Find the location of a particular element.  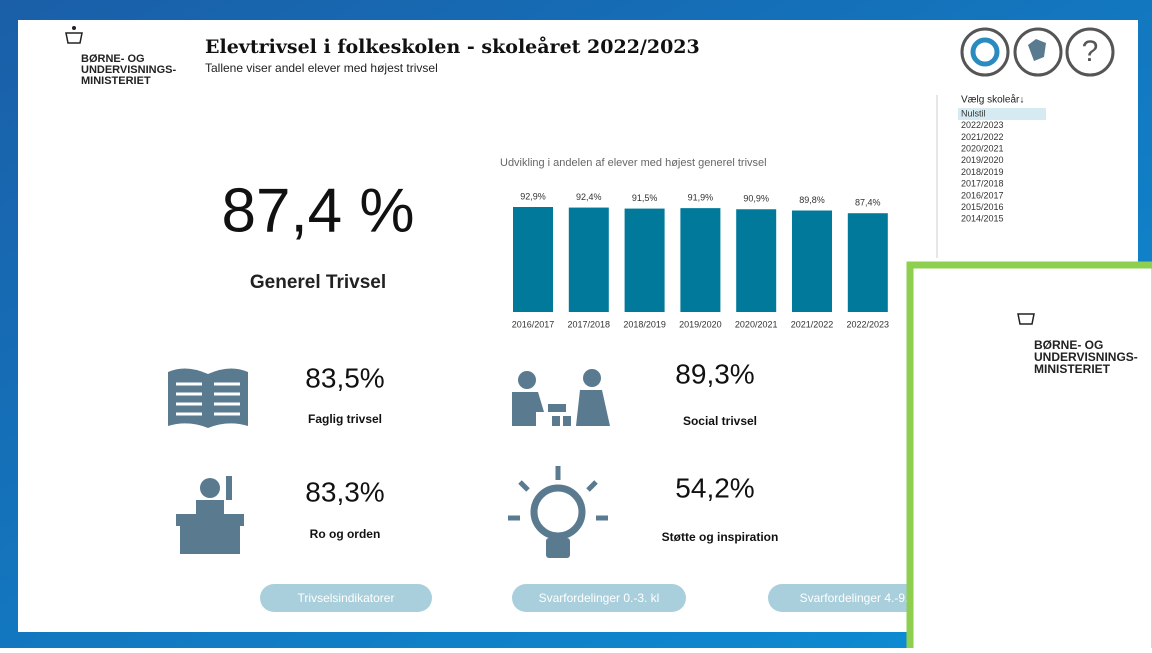

indicator-value: 54,2% is located at coordinates (714, 487).